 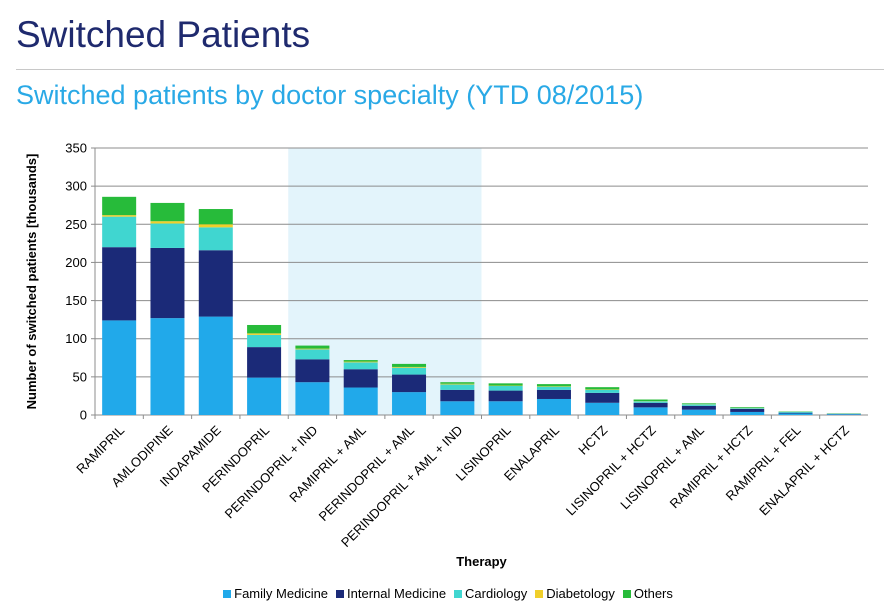 I want to click on x-axis-title: Therapy, so click(x=481, y=561).